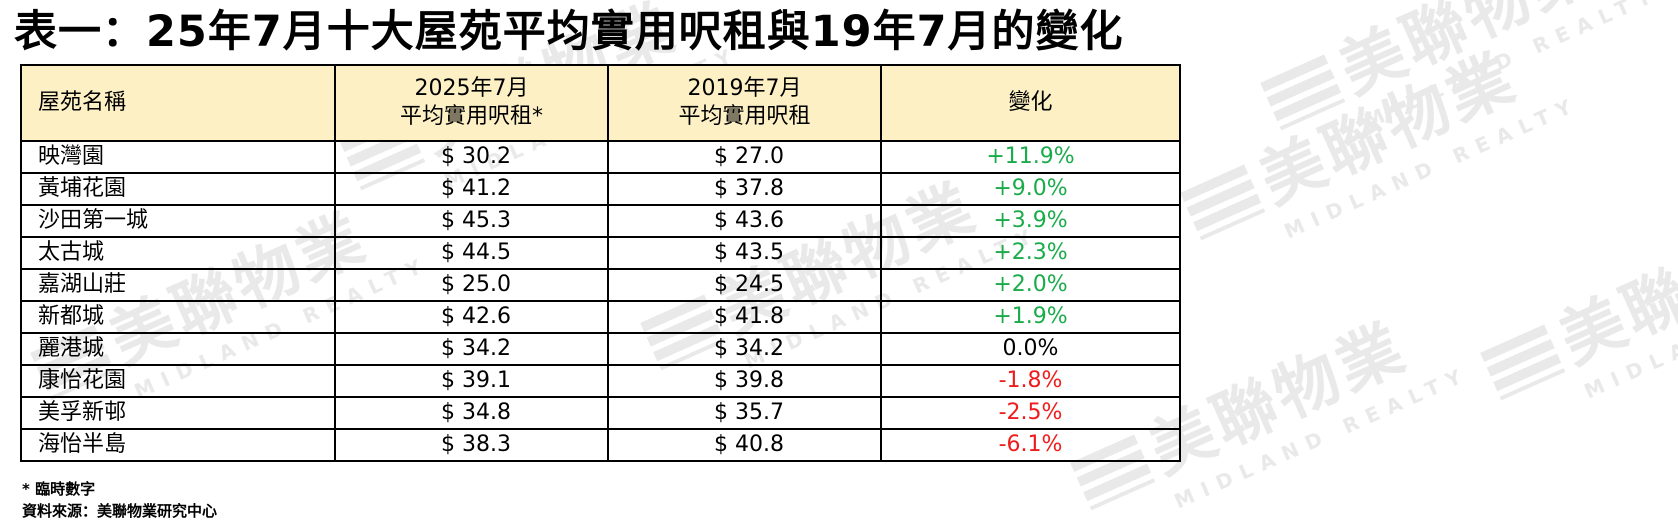 Image resolution: width=1678 pixels, height=531 pixels. What do you see at coordinates (178, 349) in the screenshot?
I see `estate-cell: 麗港城` at bounding box center [178, 349].